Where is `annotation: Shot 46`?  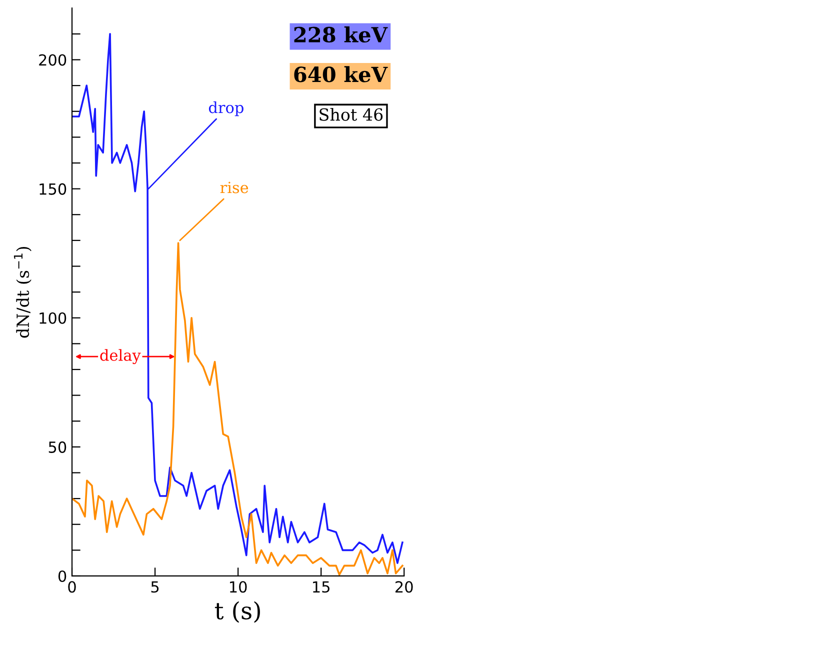
annotation: Shot 46 is located at coordinates (351, 114).